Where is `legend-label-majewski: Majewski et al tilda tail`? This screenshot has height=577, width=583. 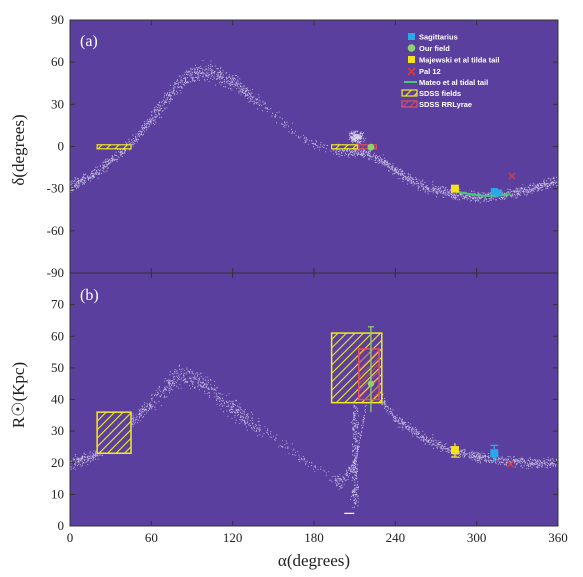
legend-label-majewski: Majewski et al tilda tail is located at coordinates (459, 60).